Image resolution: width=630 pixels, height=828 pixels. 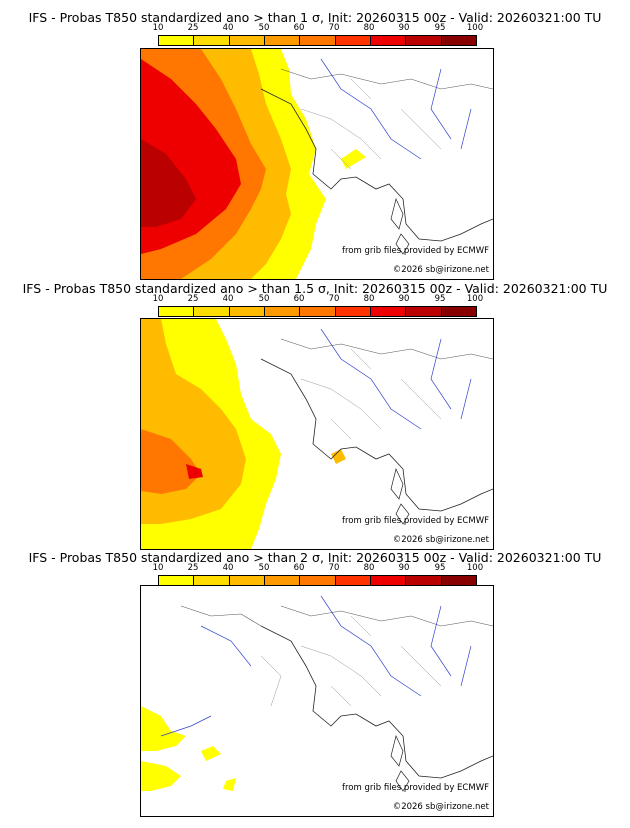 I want to click on prob-zone-orange-light, so click(x=338, y=456).